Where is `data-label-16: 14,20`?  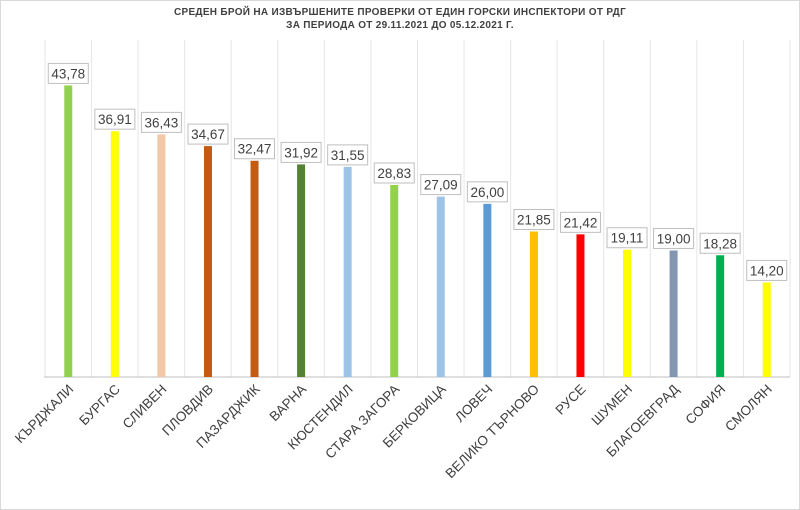
data-label-16: 14,20 is located at coordinates (767, 270).